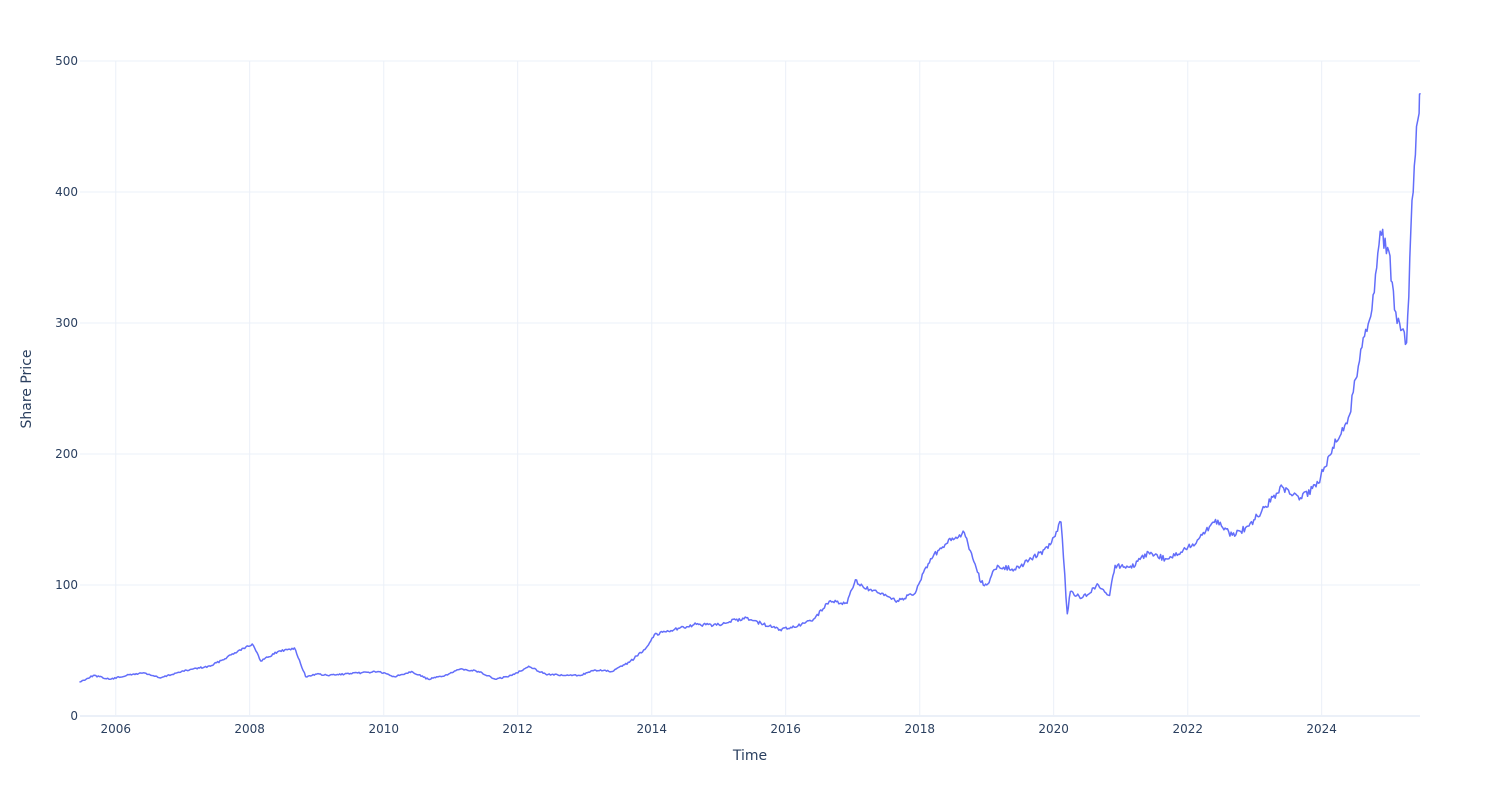 The width and height of the screenshot is (1500, 800). What do you see at coordinates (27, 388) in the screenshot?
I see `y-axis-title: Share Price` at bounding box center [27, 388].